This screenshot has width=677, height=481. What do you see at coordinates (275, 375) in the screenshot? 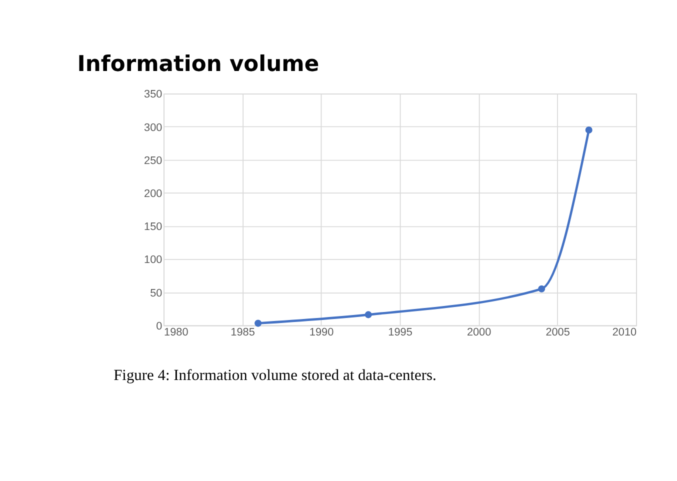
I see `caption: Figure 4: Information volume stored at data-centers.` at bounding box center [275, 375].